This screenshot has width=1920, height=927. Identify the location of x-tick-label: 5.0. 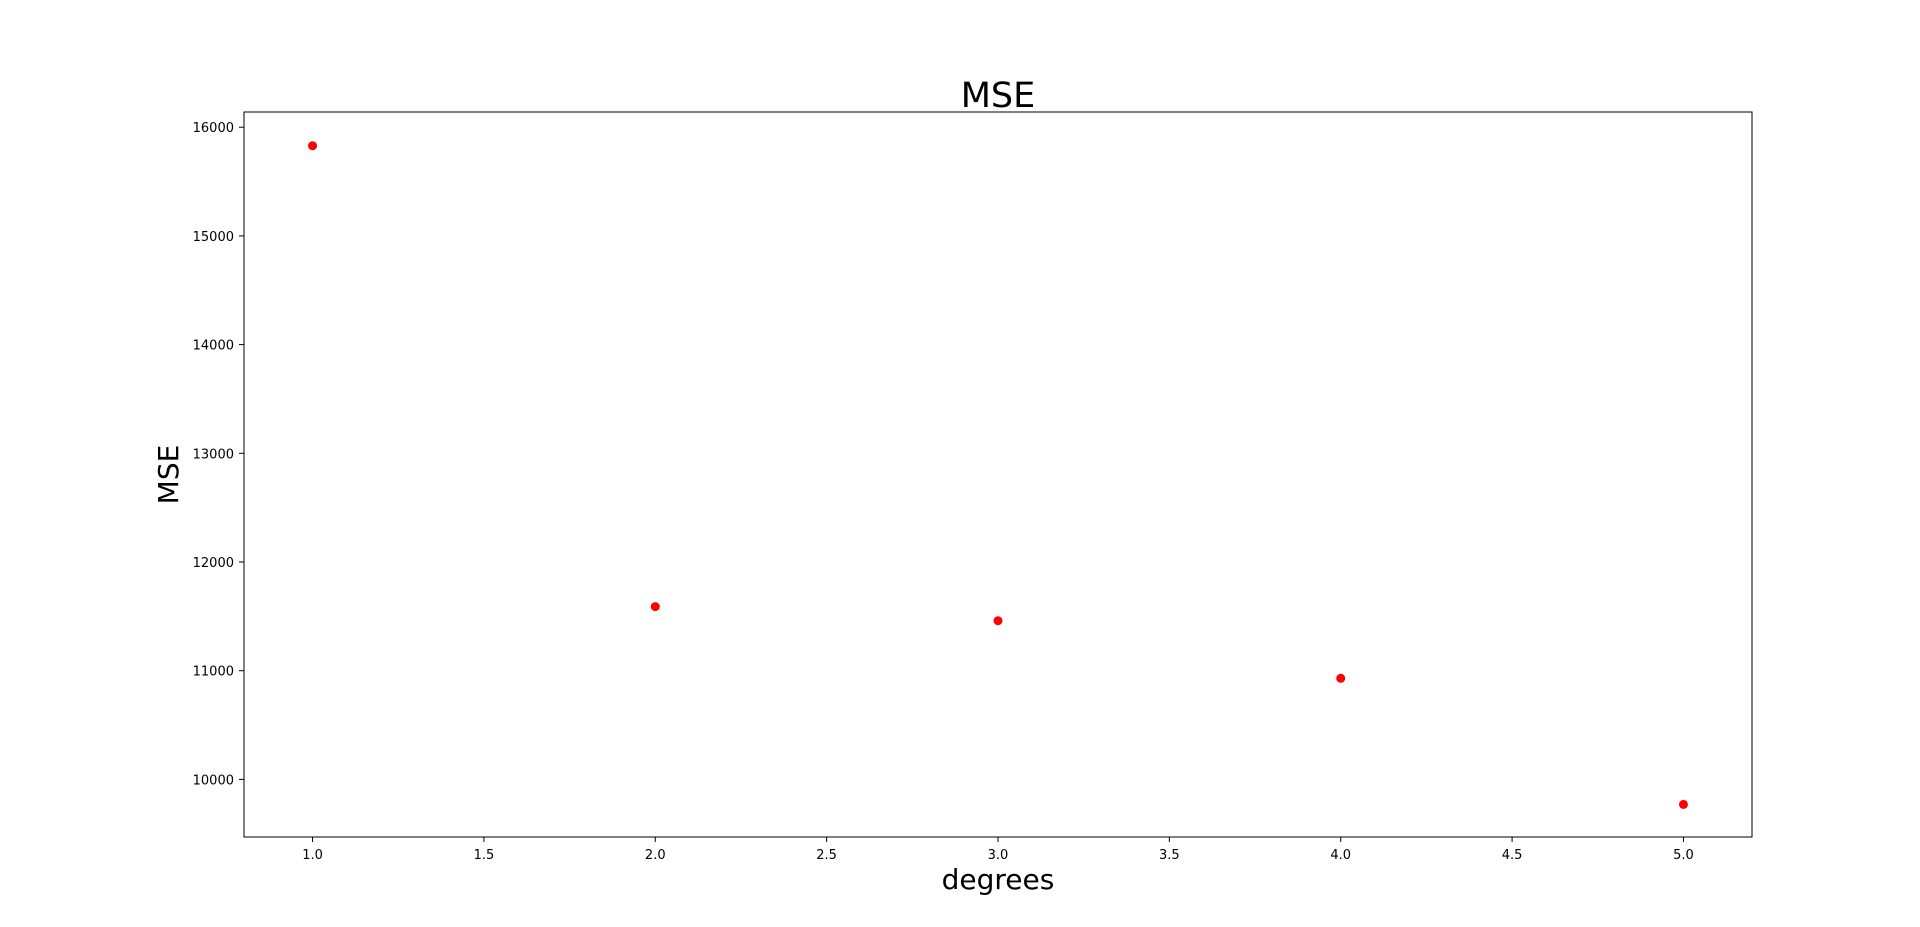
(1683, 855).